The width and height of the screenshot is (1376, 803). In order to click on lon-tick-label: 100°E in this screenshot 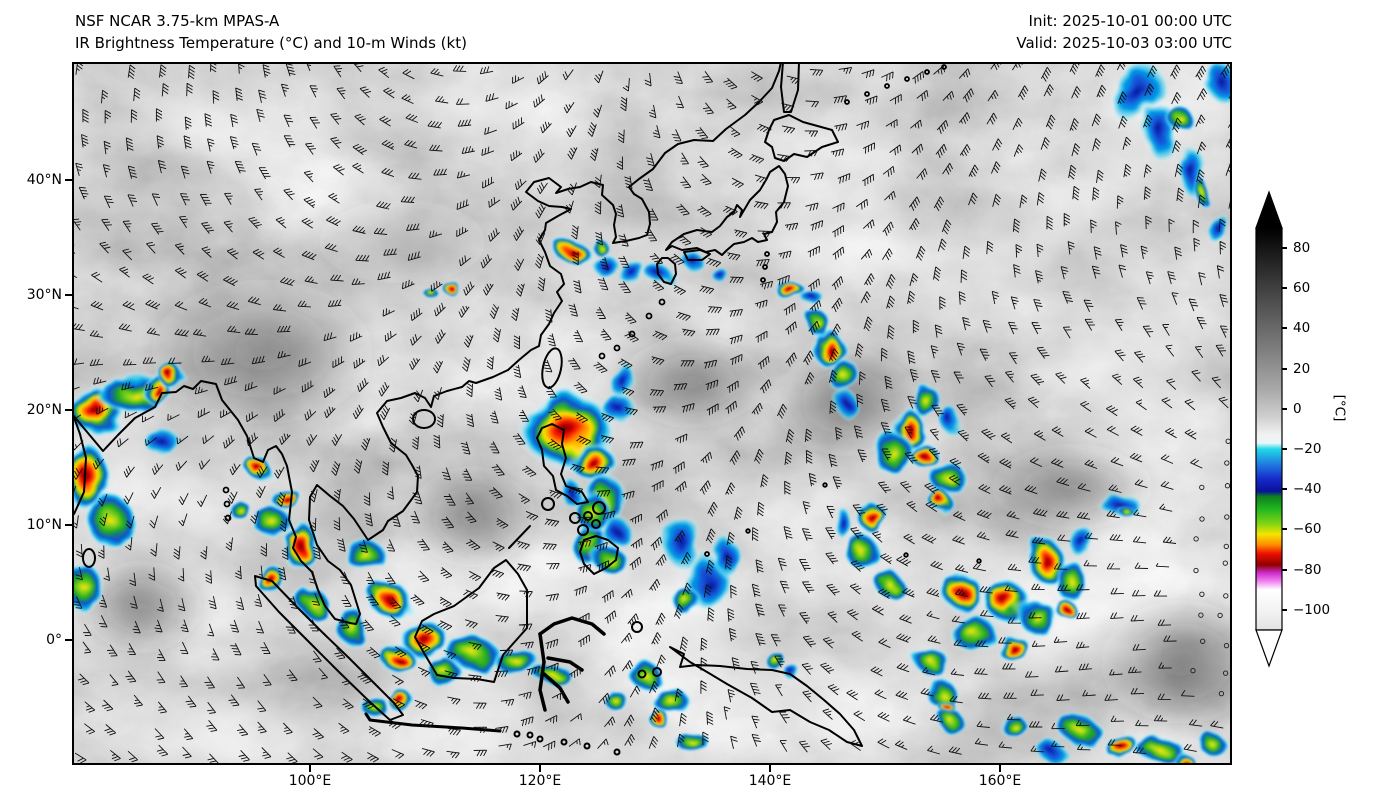, I will do `click(310, 781)`.